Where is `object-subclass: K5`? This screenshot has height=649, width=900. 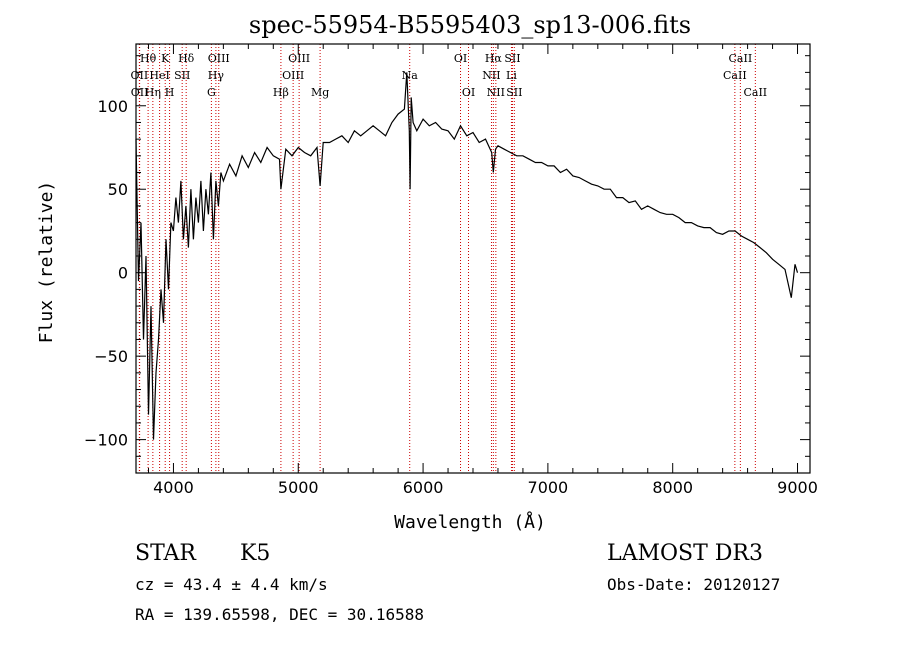
object-subclass: K5 is located at coordinates (255, 553).